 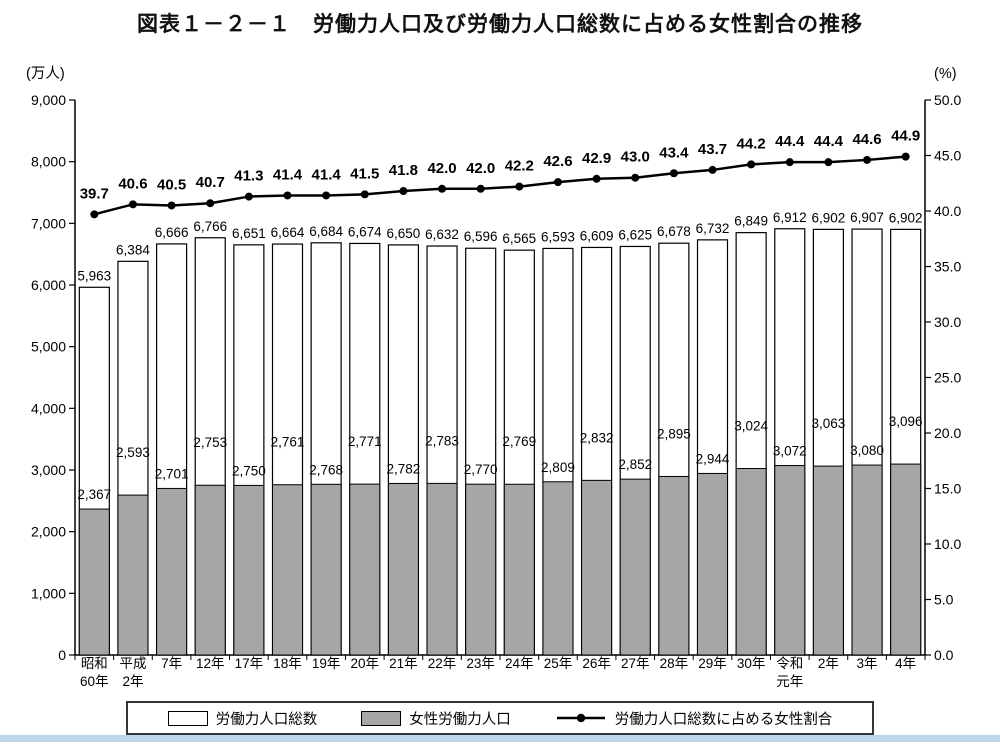 What do you see at coordinates (171, 663) in the screenshot?
I see `x-label: 7年` at bounding box center [171, 663].